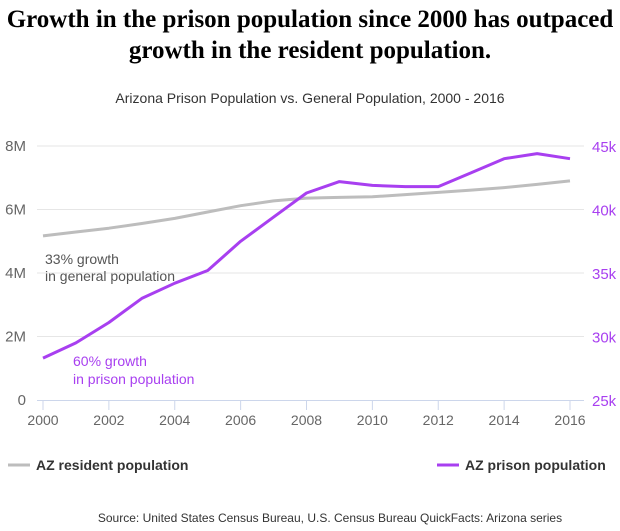 The height and width of the screenshot is (531, 620). I want to click on legend-prison: AZ prison population, so click(521, 465).